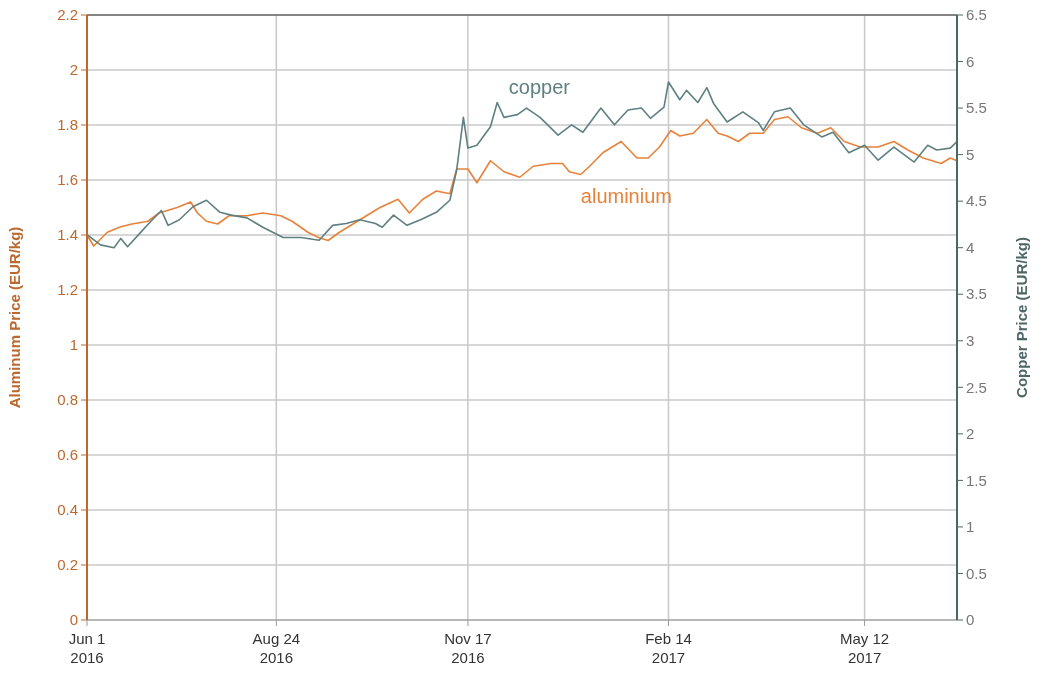 The width and height of the screenshot is (1044, 679). What do you see at coordinates (976, 294) in the screenshot?
I see `y2-tick-label: 3.5` at bounding box center [976, 294].